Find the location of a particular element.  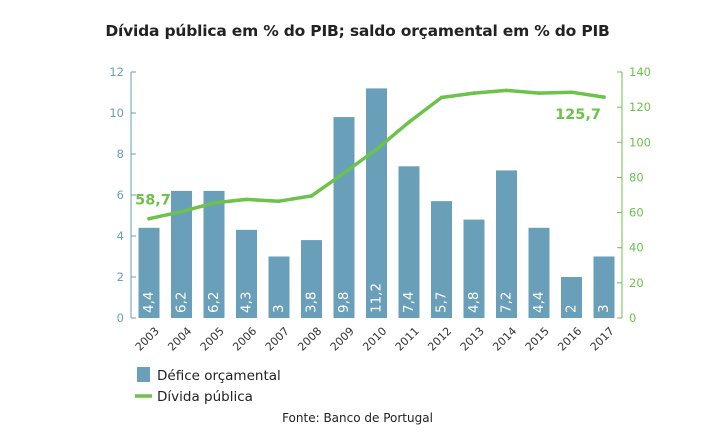

right-axis-tick-label: 100 is located at coordinates (640, 142).